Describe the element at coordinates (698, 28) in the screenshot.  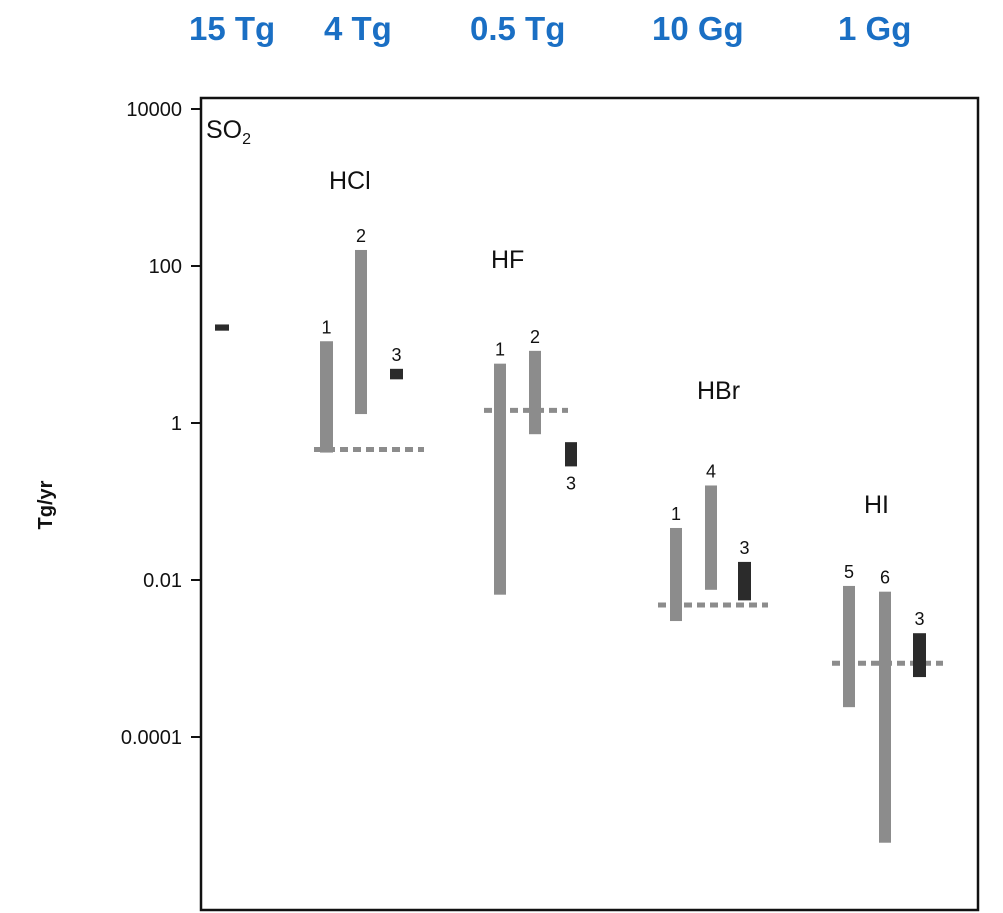
I see `header-label-hbr: 10 Gg` at that location.